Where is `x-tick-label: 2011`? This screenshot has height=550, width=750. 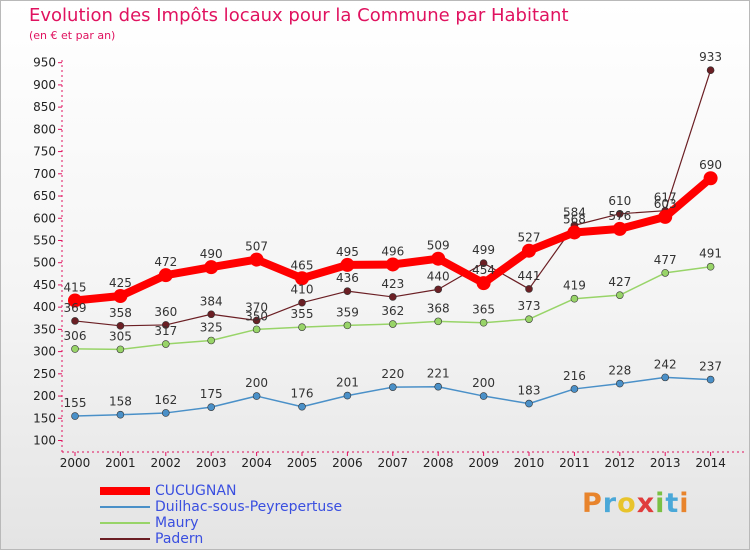
x-tick-label: 2011 is located at coordinates (574, 463).